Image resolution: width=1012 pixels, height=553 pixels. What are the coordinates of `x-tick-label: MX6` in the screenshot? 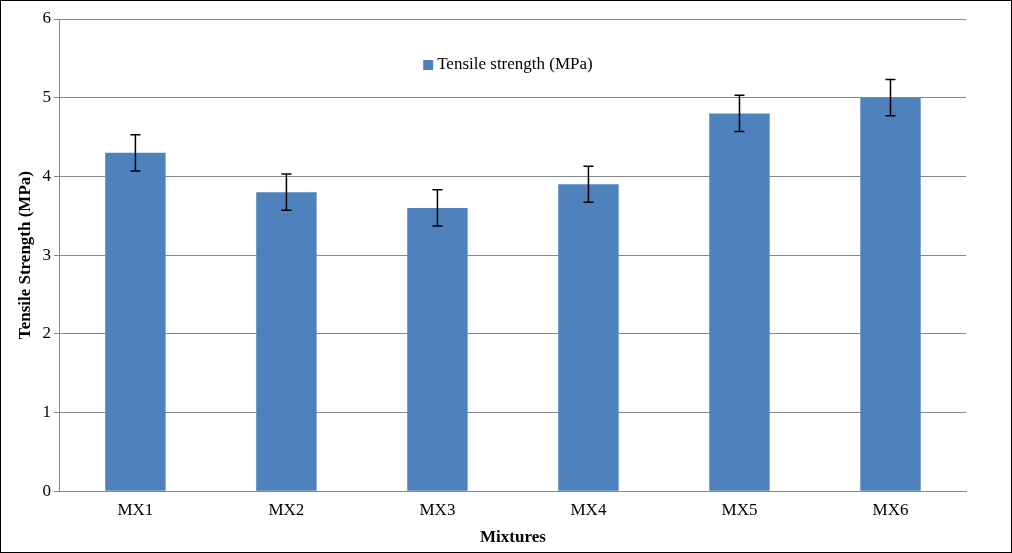 It's located at (890, 509).